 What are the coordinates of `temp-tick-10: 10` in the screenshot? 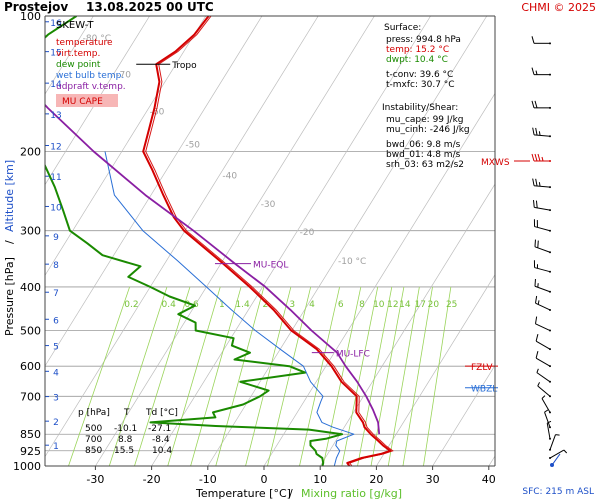 It's located at (320, 479).